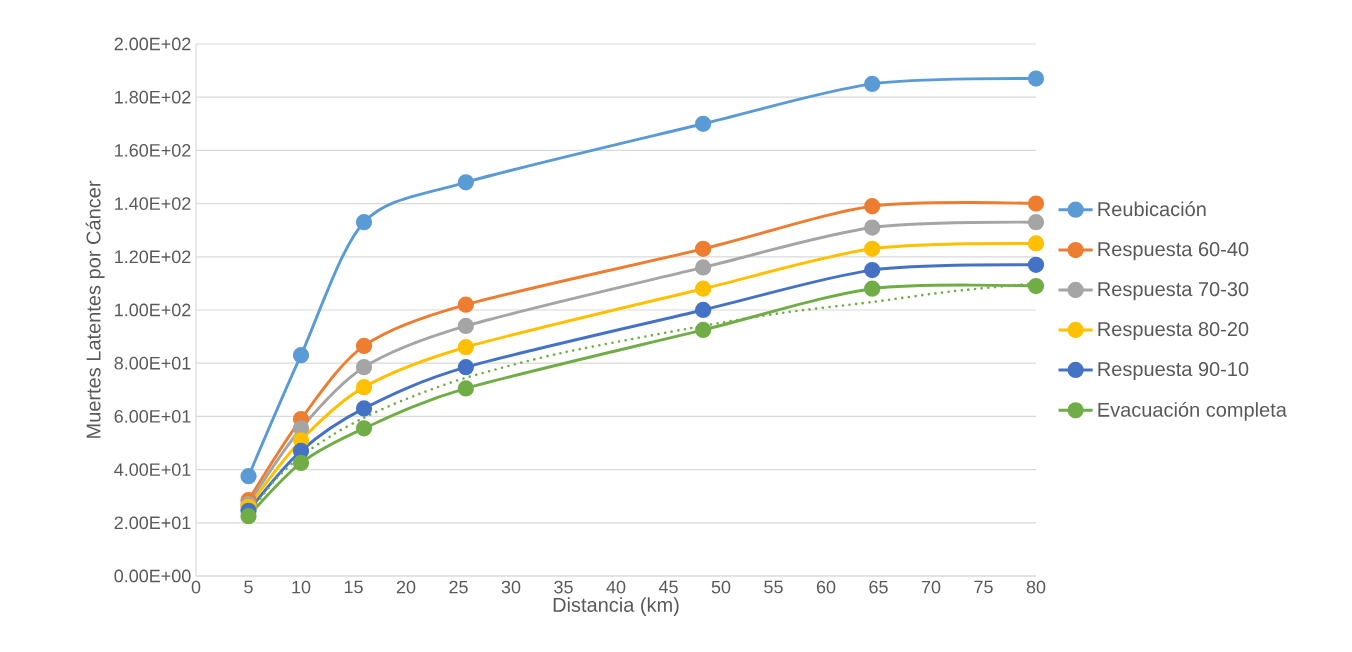 This screenshot has height=652, width=1352. I want to click on x-tick-label: 5, so click(248, 587).